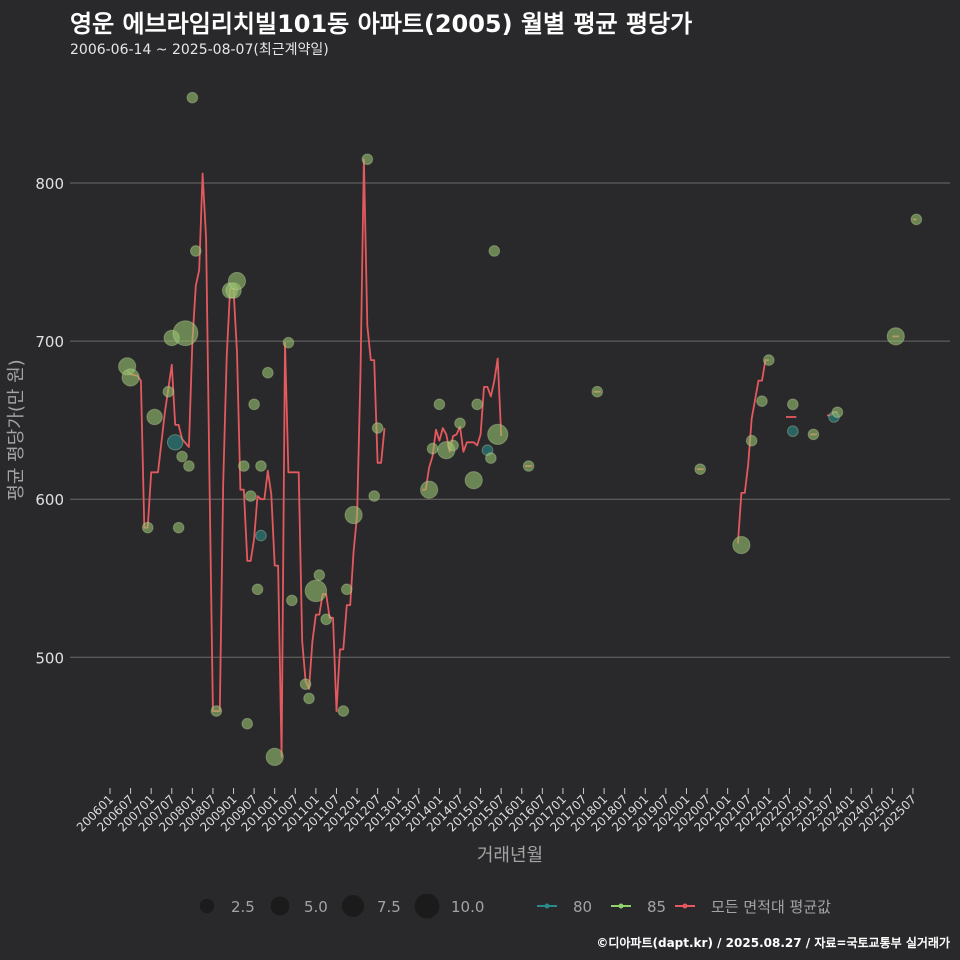  I want to click on x-axis-title: 거래년월, so click(510, 855).